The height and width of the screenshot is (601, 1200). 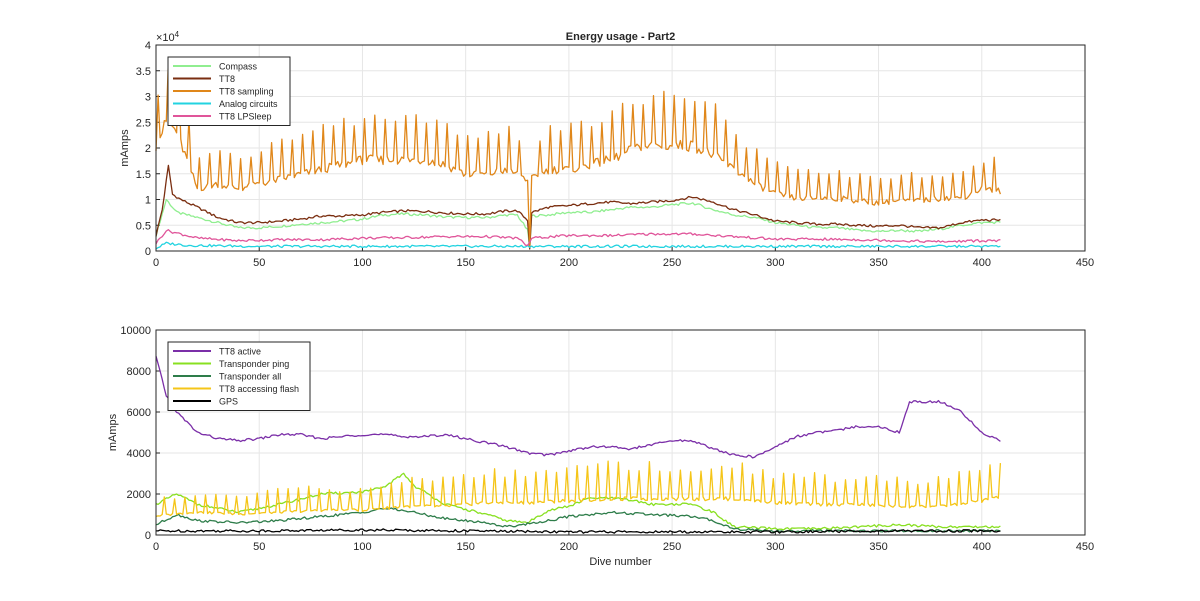 What do you see at coordinates (177, 34) in the screenshot?
I see `y-exponent-power: 4` at bounding box center [177, 34].